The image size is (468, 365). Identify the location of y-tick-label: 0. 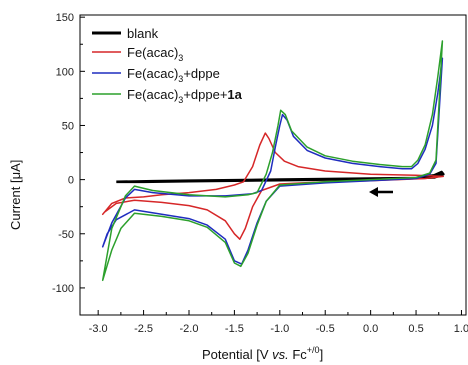
(71, 181).